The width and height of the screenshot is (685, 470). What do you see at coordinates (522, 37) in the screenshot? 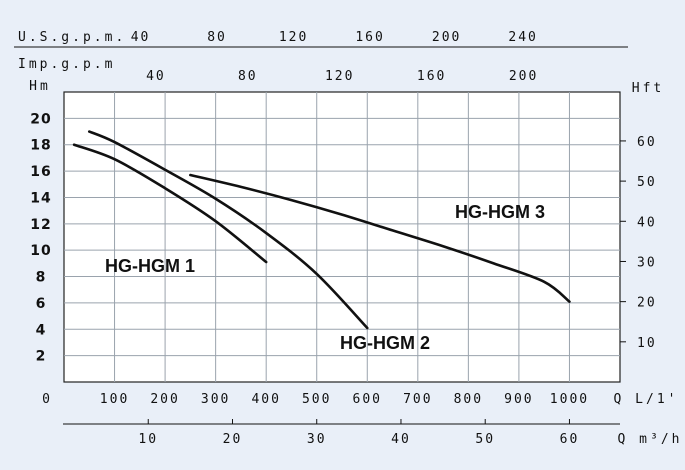
I see `x-top1-tick-label: 240` at bounding box center [522, 37].